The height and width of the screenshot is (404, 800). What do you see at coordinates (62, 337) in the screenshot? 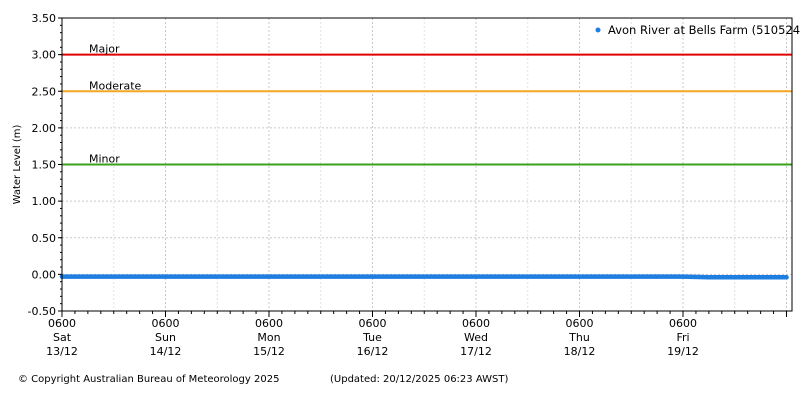
I see `x-tick-day: Sat` at bounding box center [62, 337].